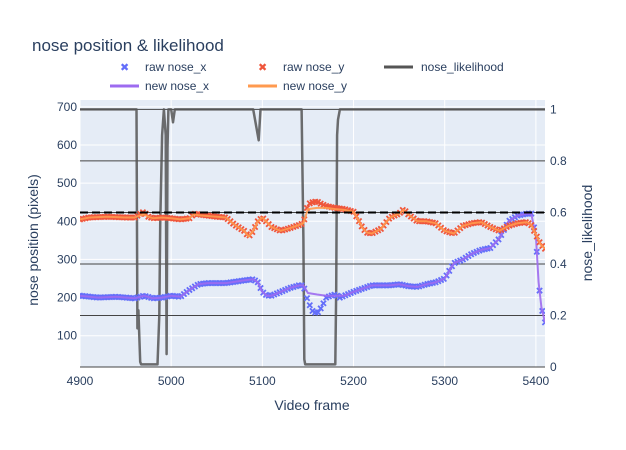  I want to click on y-axis-label: nose position (pixels), so click(33, 240).